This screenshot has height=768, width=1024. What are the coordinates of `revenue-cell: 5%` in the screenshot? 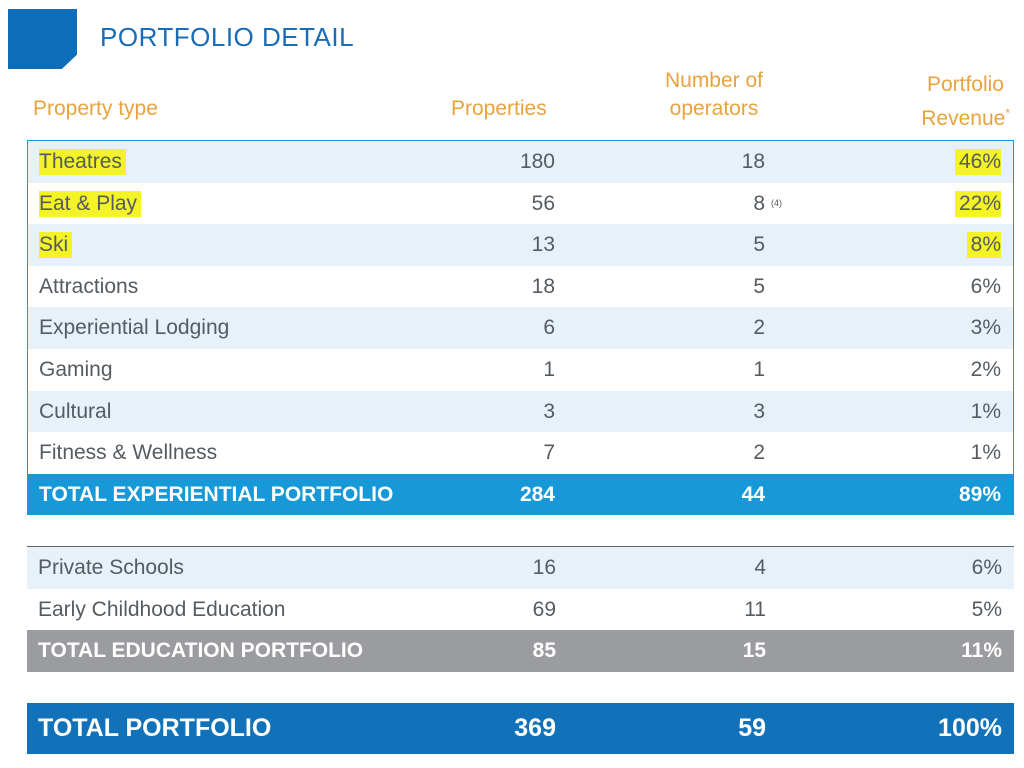 It's located at (986, 609).